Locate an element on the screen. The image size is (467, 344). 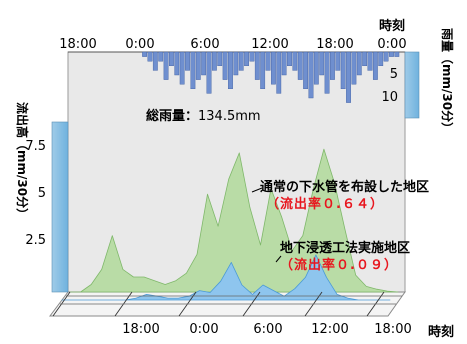
rain-xtick-2: 6:00 is located at coordinates (204, 44).